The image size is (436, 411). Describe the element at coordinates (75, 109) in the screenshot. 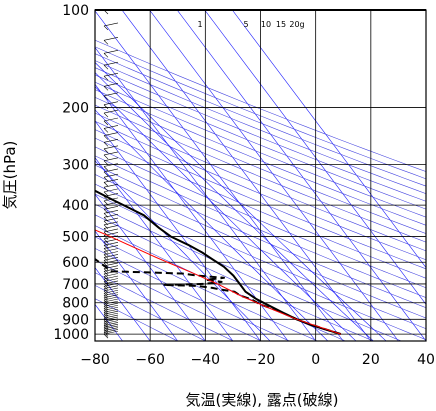

I see `y-tick-label: 200` at that location.